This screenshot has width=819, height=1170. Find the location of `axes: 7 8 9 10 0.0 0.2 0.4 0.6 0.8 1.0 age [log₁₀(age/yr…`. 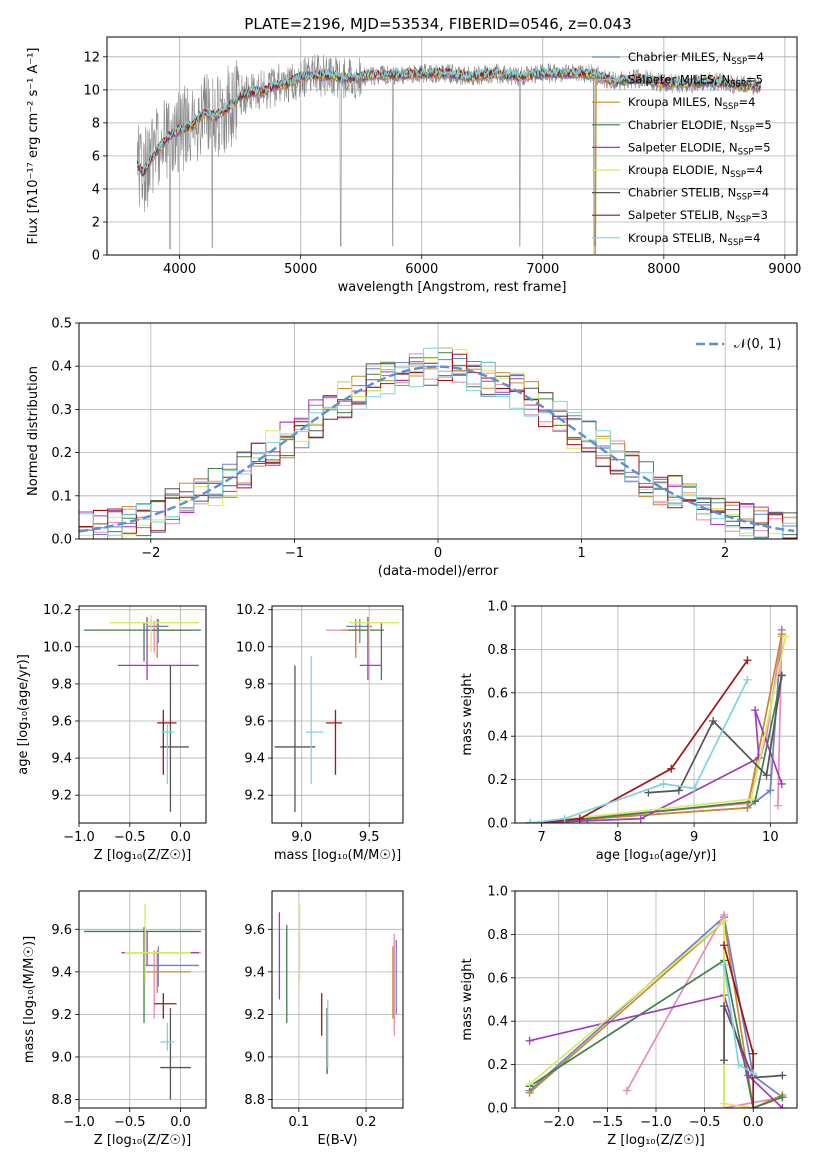

axes: 7 8 9 10 0.0 0.2 0.4 0.6 0.8 1.0 age [log₁₀(age/yr… is located at coordinates (629, 731).